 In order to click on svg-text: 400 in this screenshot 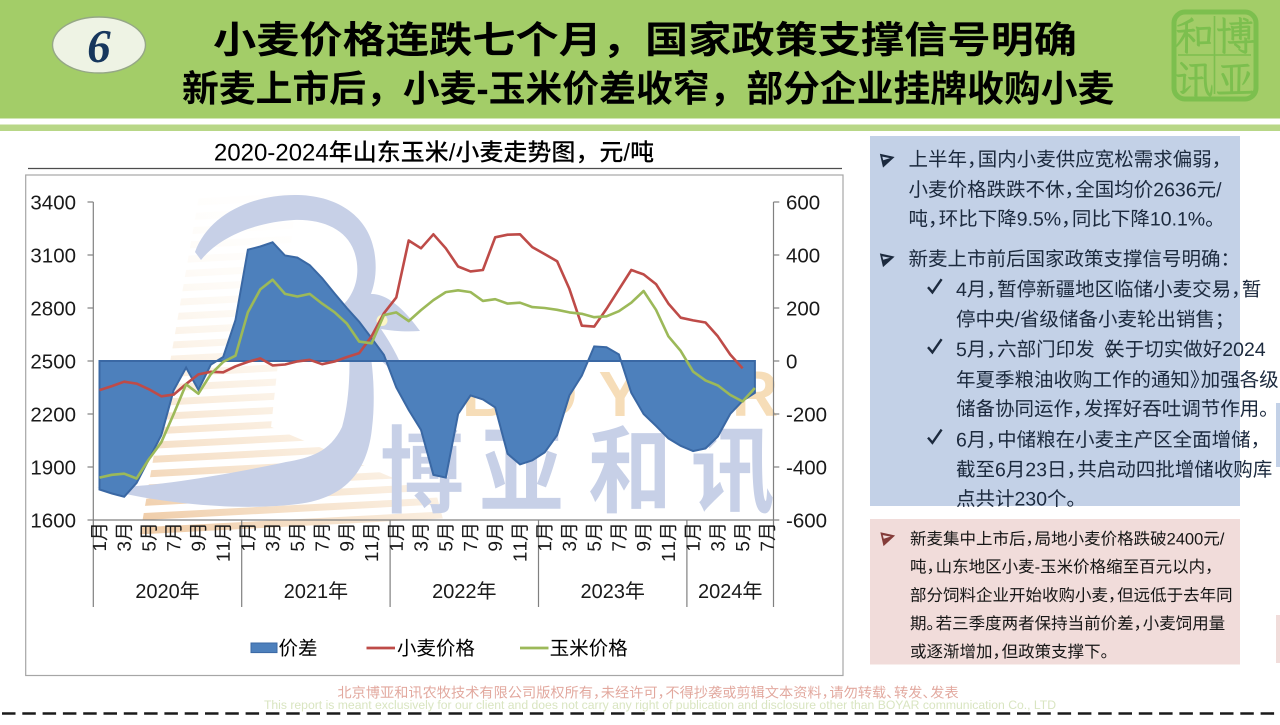, I will do `click(803, 255)`.